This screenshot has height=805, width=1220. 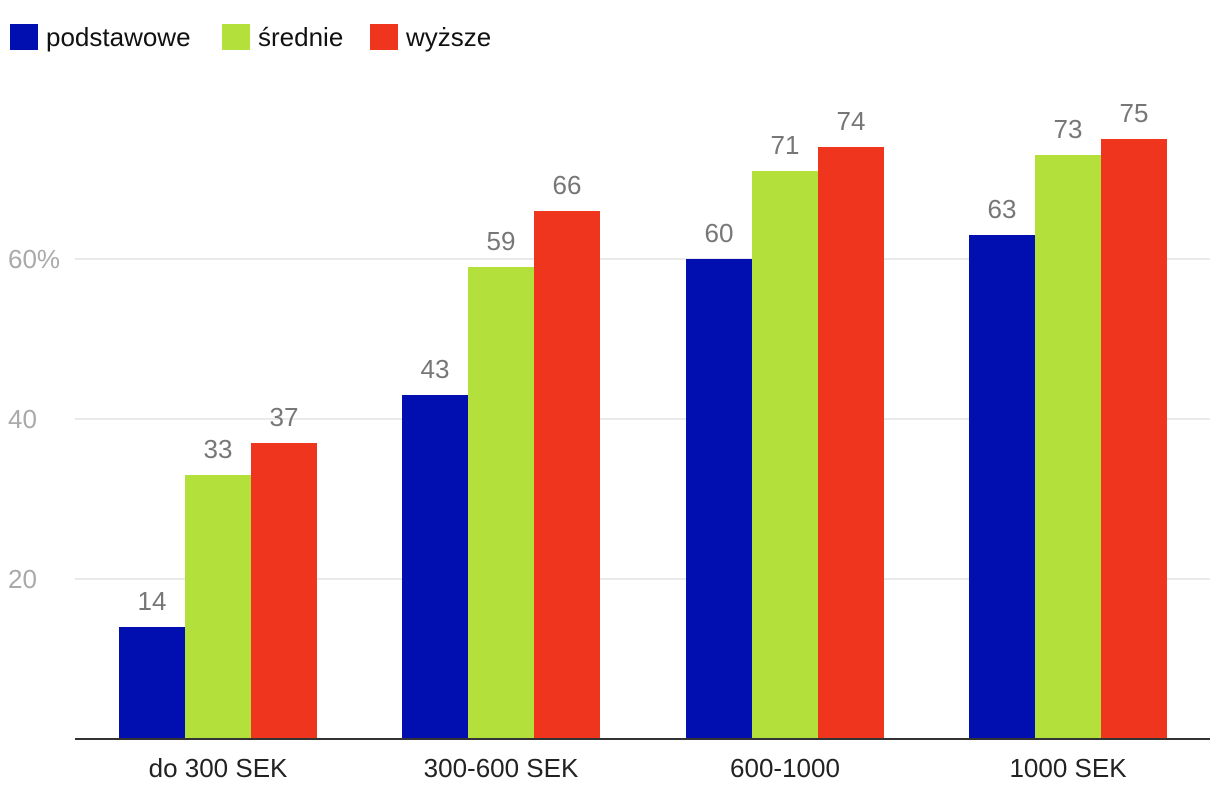 What do you see at coordinates (638, 768) in the screenshot?
I see `x-axis-ticks: do 300 SEK 300-600 SEK 600-1000 1000 SEK` at bounding box center [638, 768].